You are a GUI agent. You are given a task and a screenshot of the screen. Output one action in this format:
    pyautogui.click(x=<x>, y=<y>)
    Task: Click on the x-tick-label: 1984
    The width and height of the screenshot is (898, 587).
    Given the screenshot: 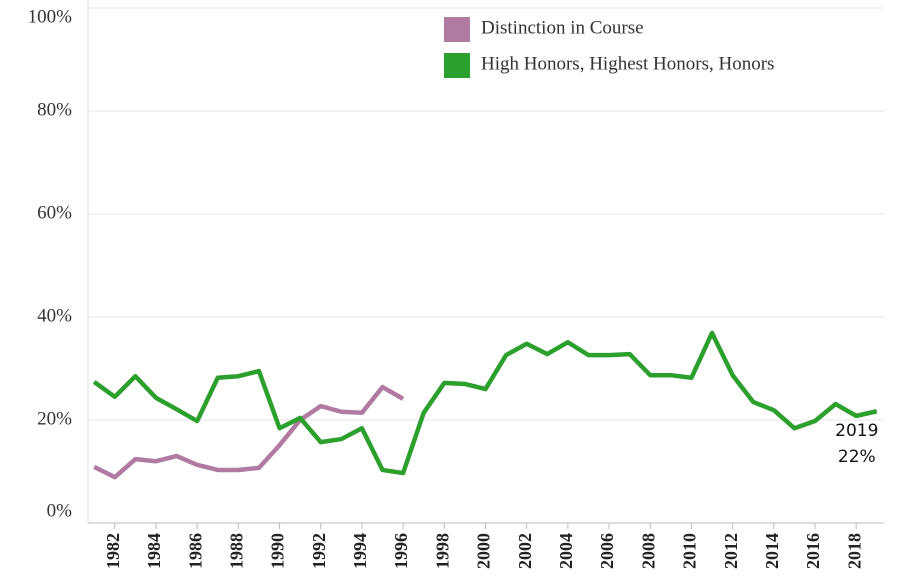 What is the action you would take?
    pyautogui.click(x=154, y=551)
    